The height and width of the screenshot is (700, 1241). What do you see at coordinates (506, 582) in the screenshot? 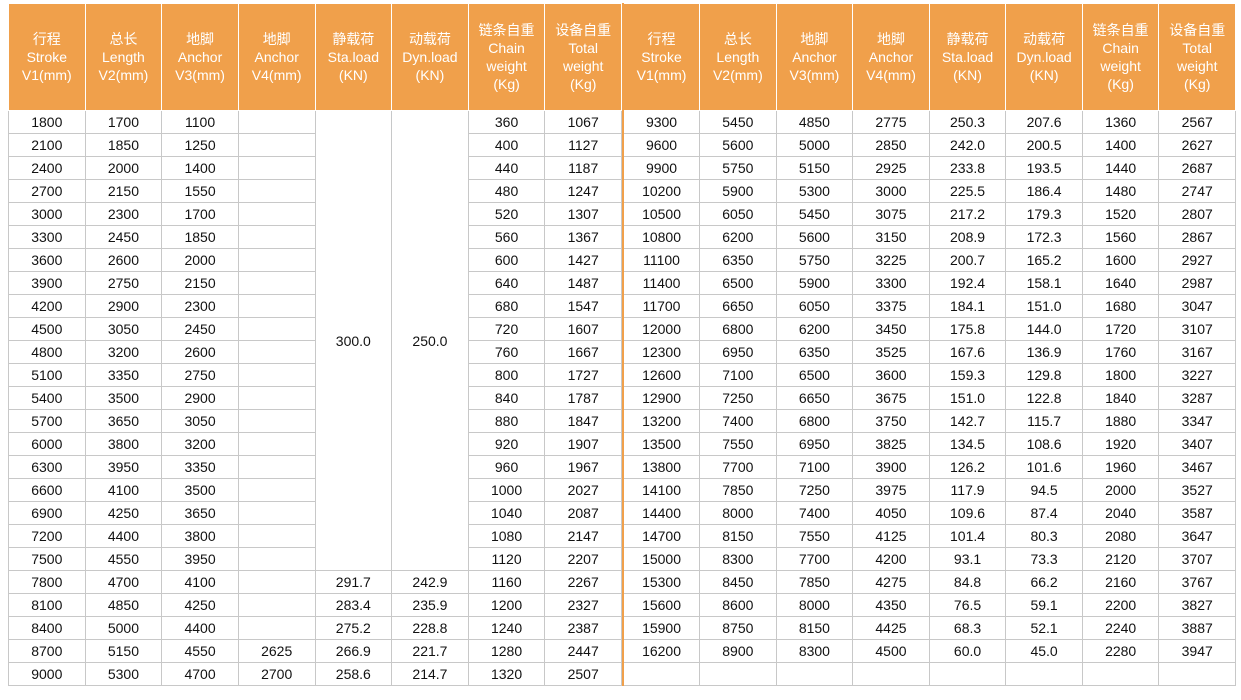
I see `cell: 1160` at bounding box center [506, 582].